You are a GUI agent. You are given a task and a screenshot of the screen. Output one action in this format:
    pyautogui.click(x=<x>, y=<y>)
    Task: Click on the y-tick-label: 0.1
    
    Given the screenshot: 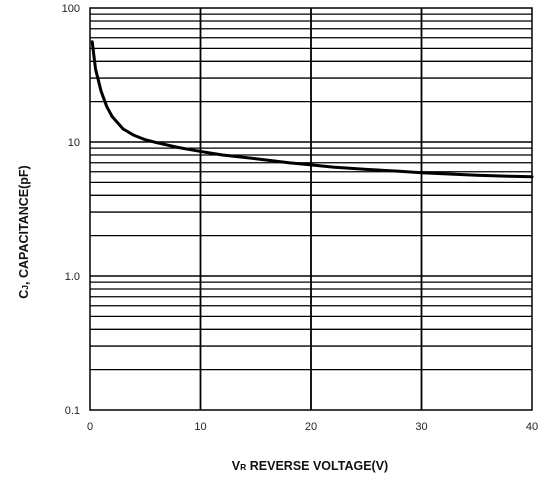 What is the action you would take?
    pyautogui.click(x=72, y=411)
    